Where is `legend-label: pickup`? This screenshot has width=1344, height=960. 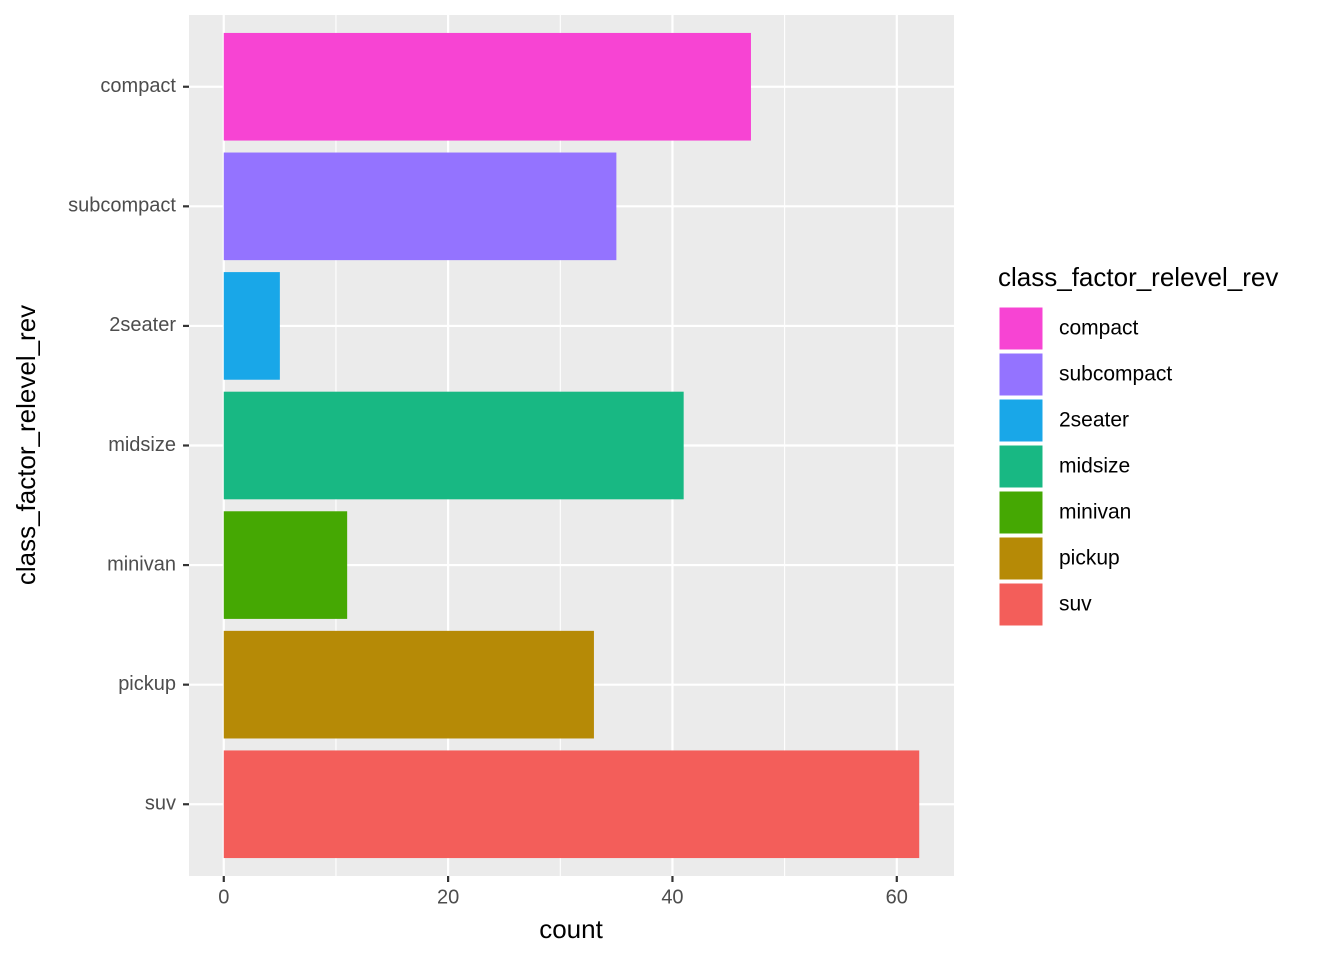 legend-label: pickup is located at coordinates (1089, 558).